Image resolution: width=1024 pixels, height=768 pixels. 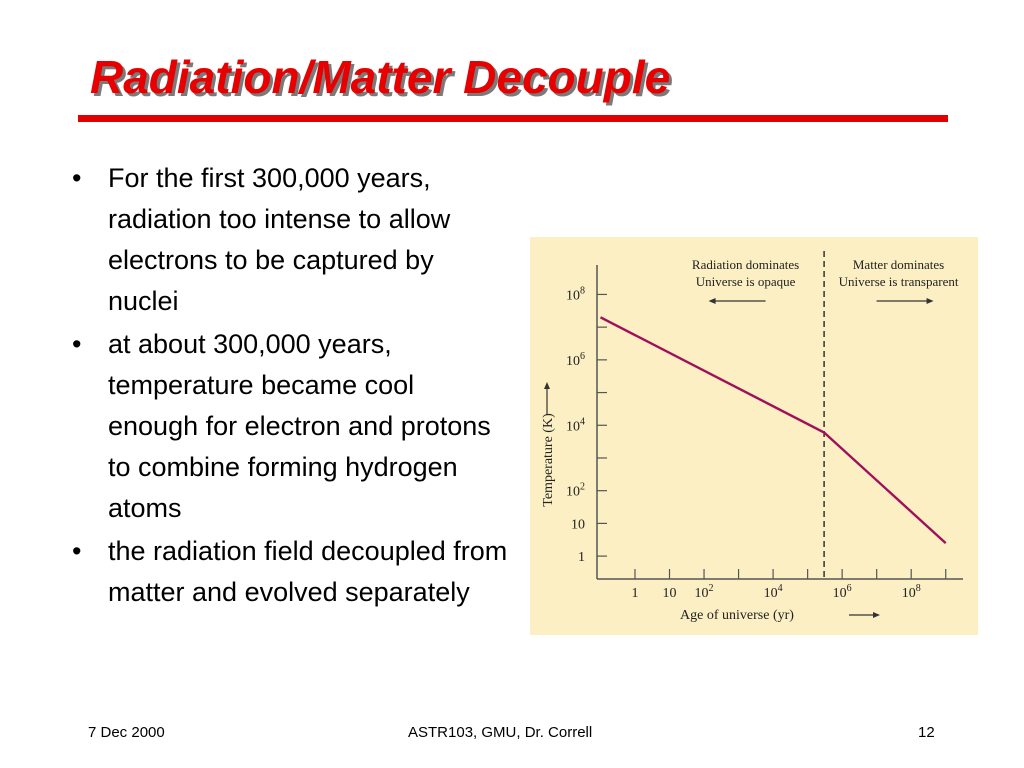 I want to click on y-tick-label: 1, so click(x=581, y=557).